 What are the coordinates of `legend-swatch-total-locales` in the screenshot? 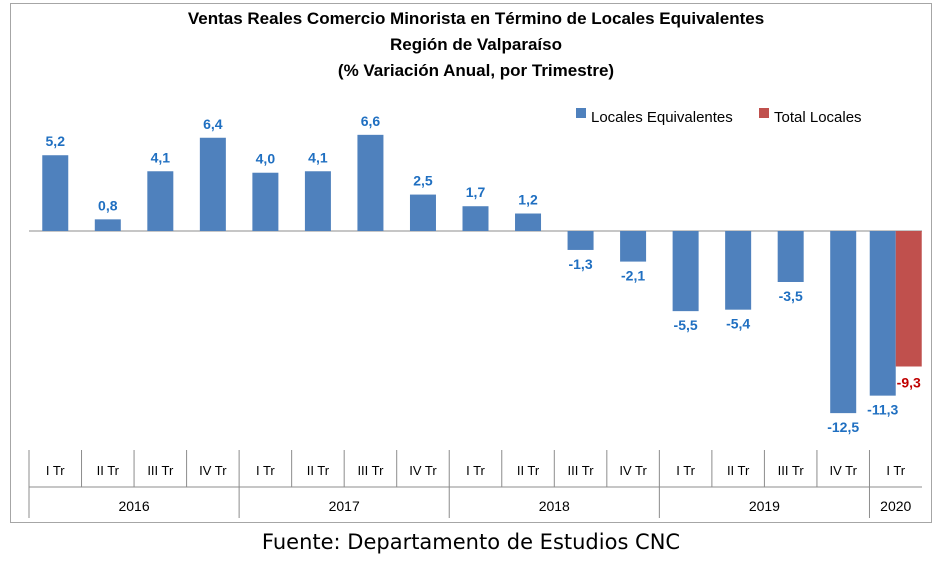 It's located at (764, 113).